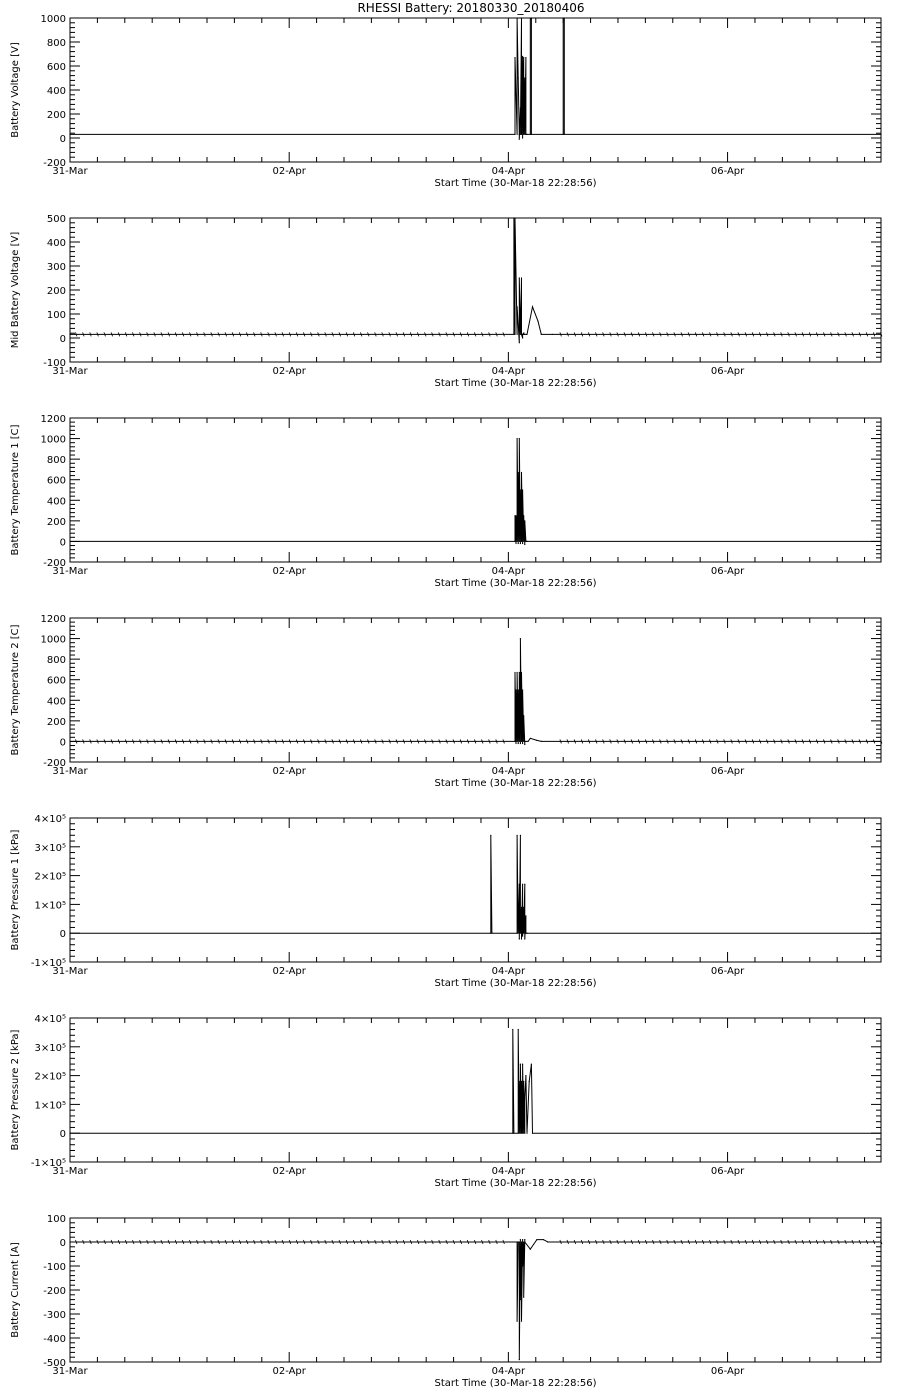 This screenshot has width=900, height=1400. Describe the element at coordinates (56, 660) in the screenshot. I see `y-tick-label: 800` at that location.